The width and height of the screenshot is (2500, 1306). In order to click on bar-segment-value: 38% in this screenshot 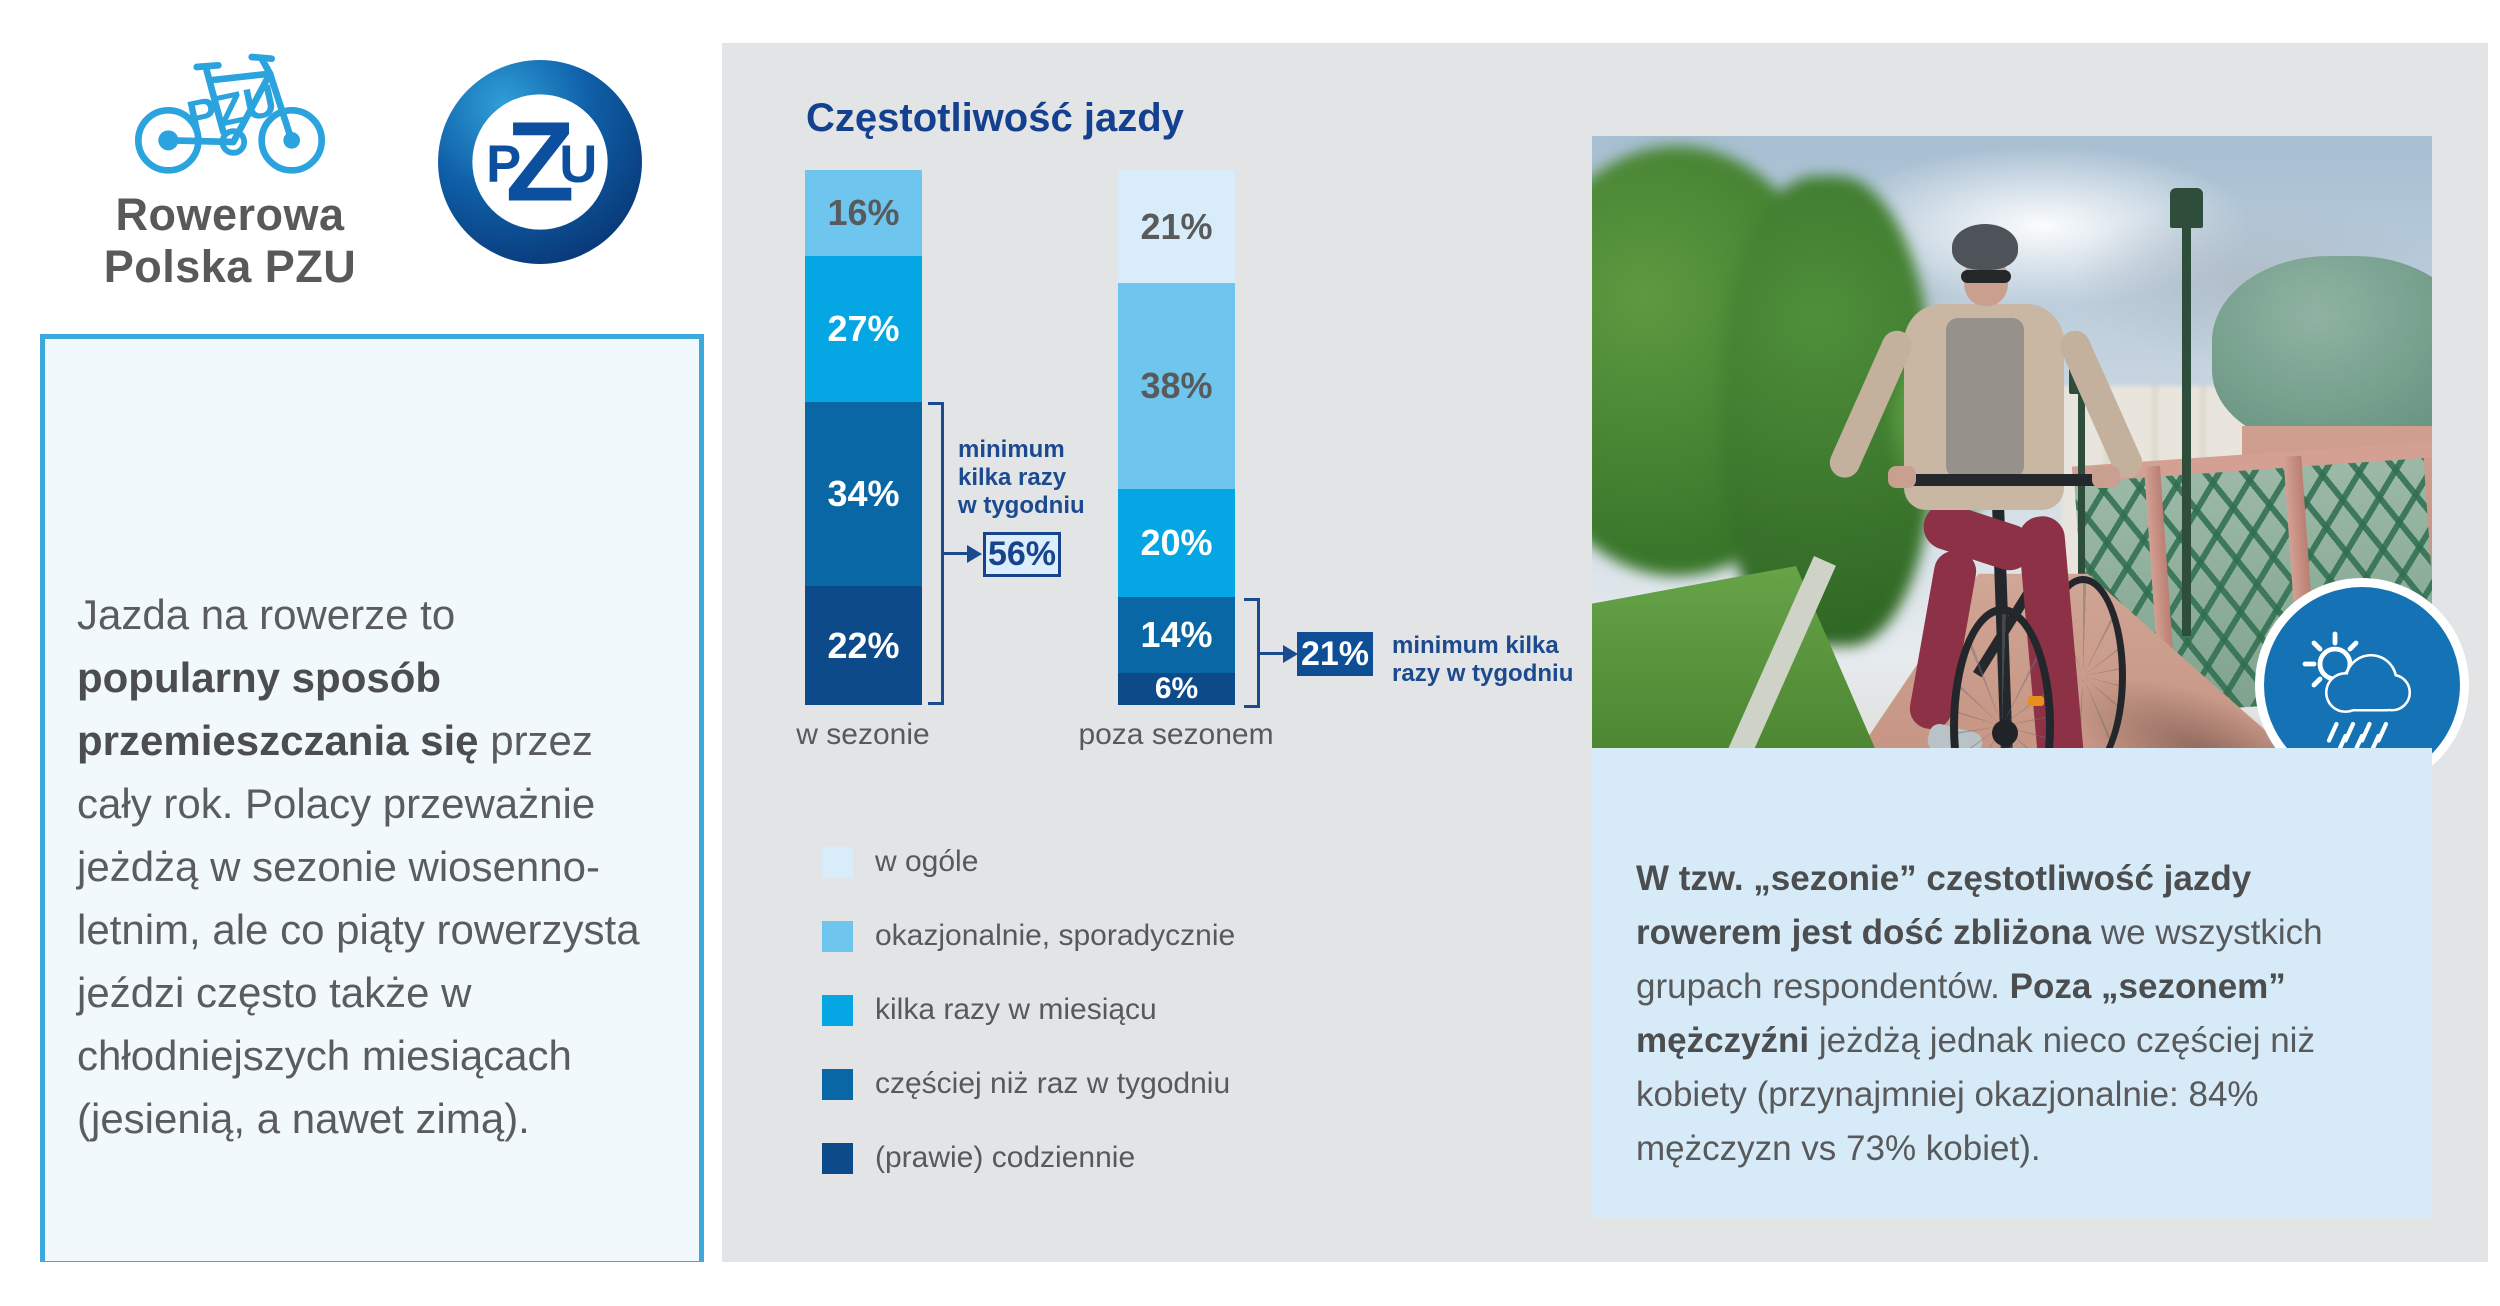, I will do `click(1176, 386)`.